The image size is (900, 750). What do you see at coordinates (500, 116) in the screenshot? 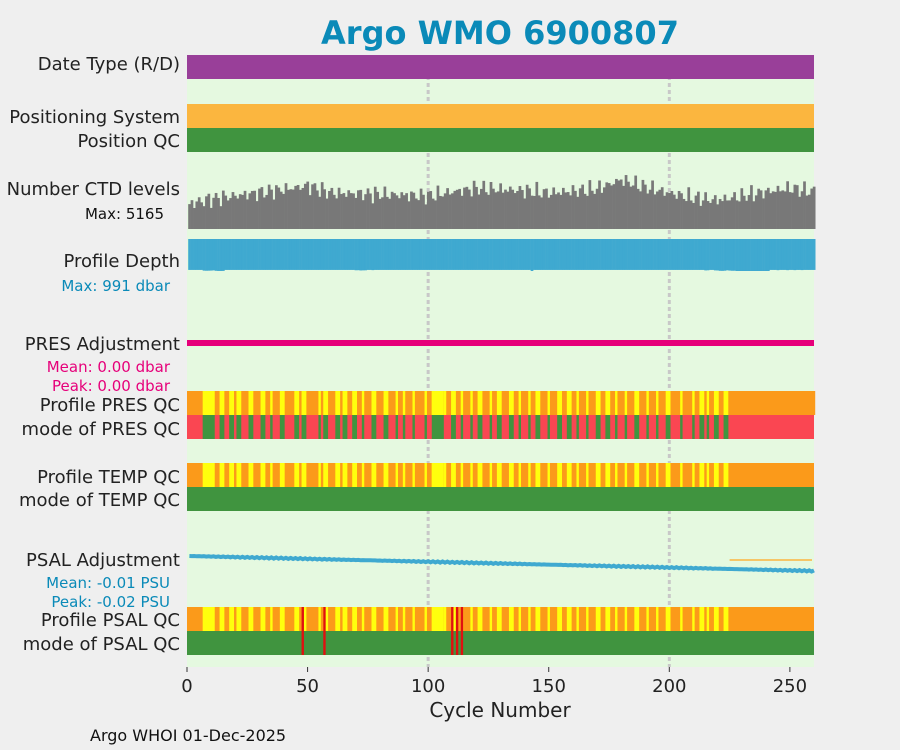
I see `positioning-system-band` at bounding box center [500, 116].